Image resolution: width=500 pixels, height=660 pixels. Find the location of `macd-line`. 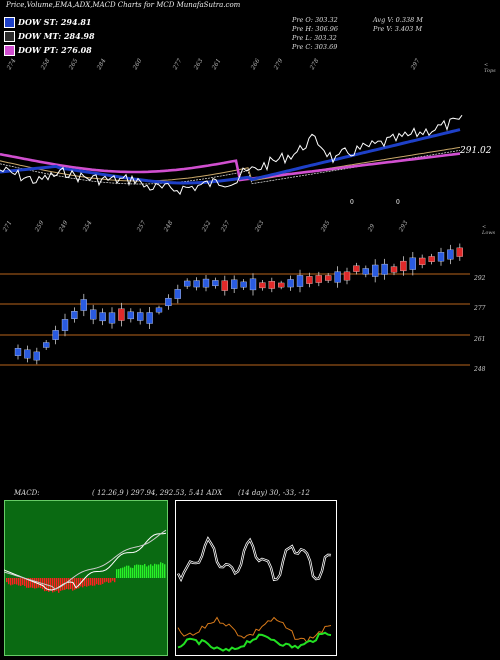

macd-line is located at coordinates (85, 561).